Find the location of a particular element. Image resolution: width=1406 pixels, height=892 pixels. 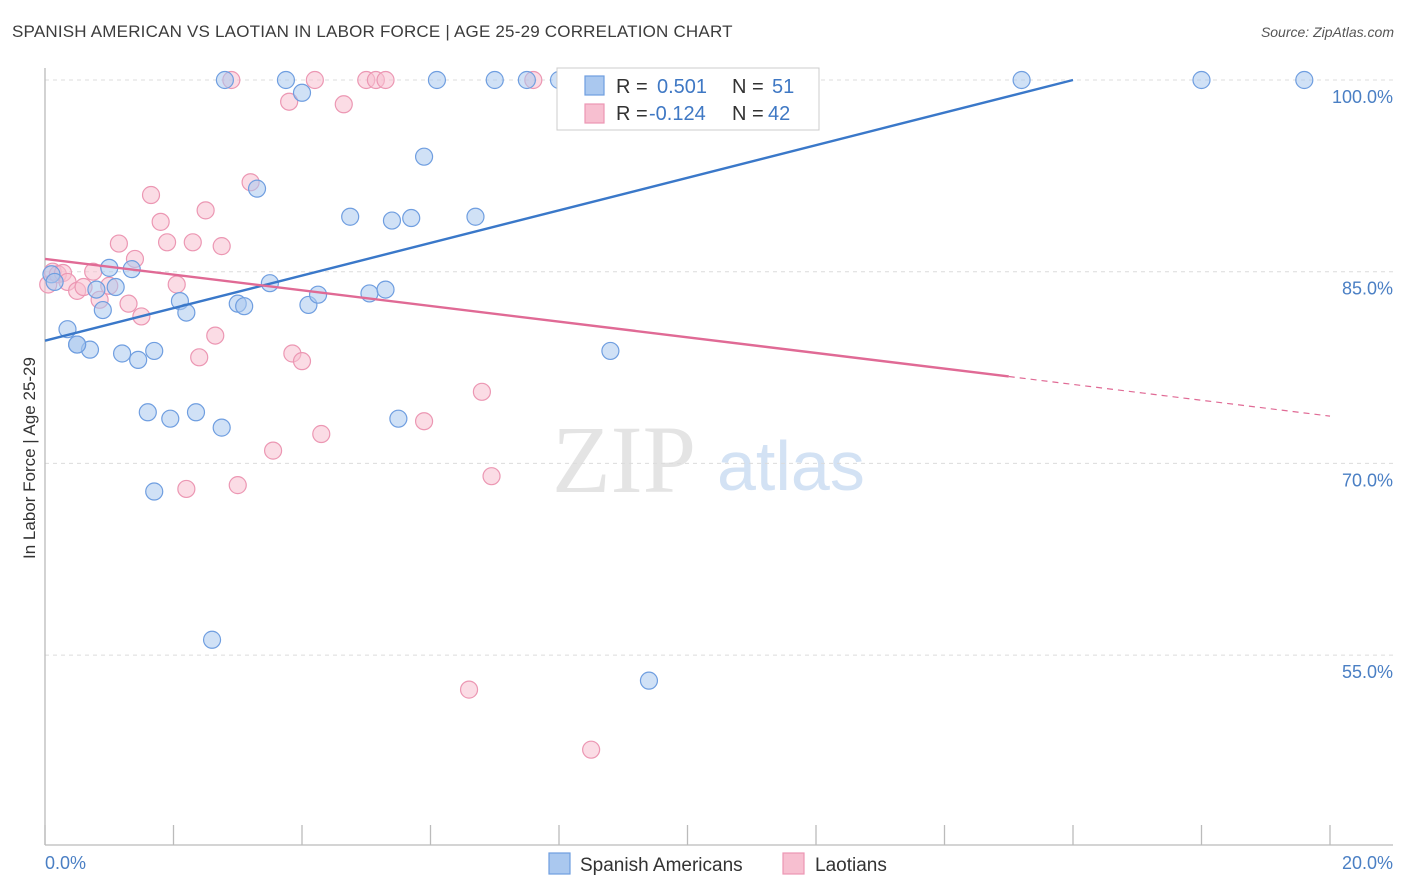

x-tick-label-min: 0.0% is located at coordinates (65, 863).